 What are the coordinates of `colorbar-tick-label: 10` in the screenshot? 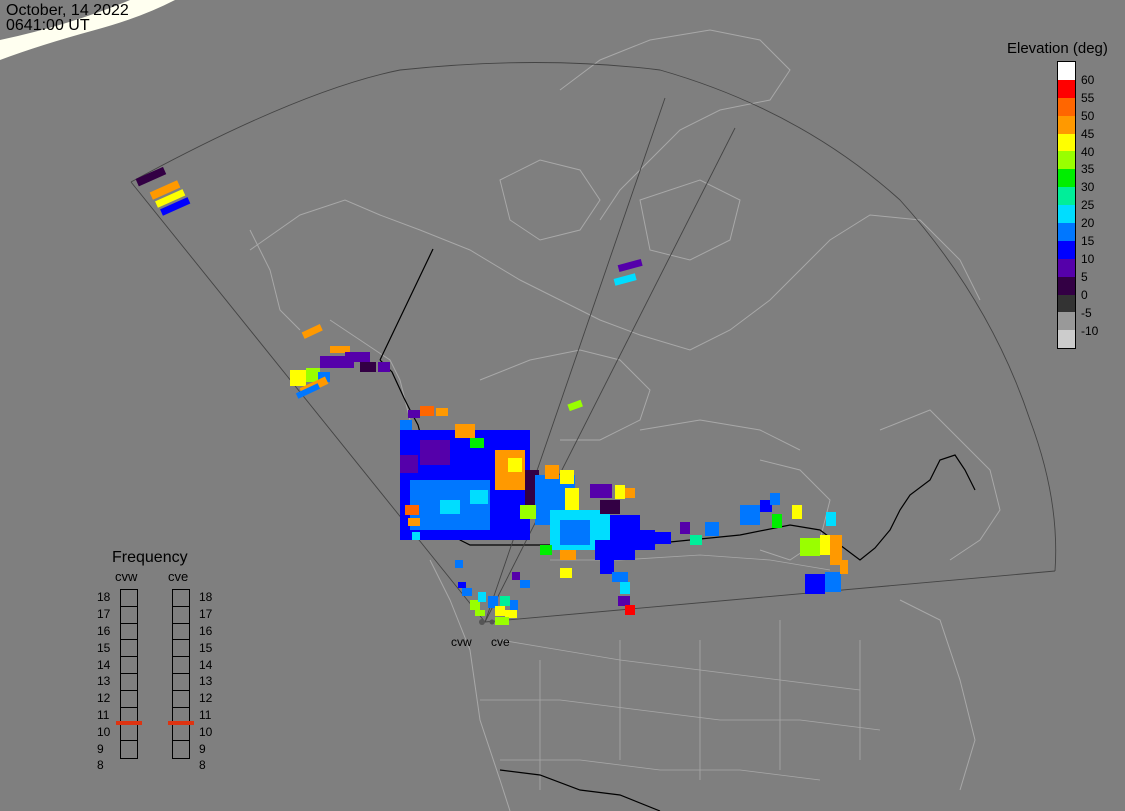 It's located at (1088, 258).